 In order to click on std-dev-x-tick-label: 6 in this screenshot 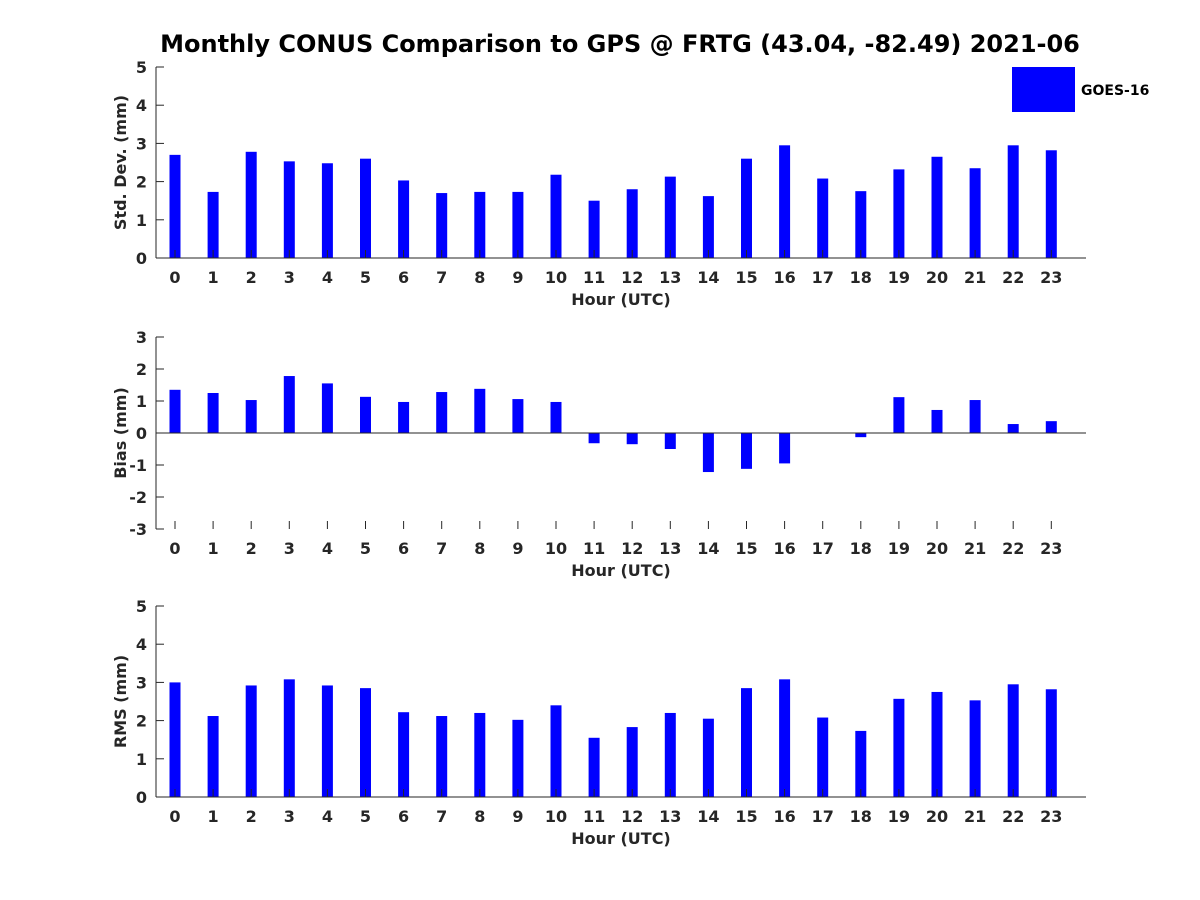, I will do `click(403, 277)`.